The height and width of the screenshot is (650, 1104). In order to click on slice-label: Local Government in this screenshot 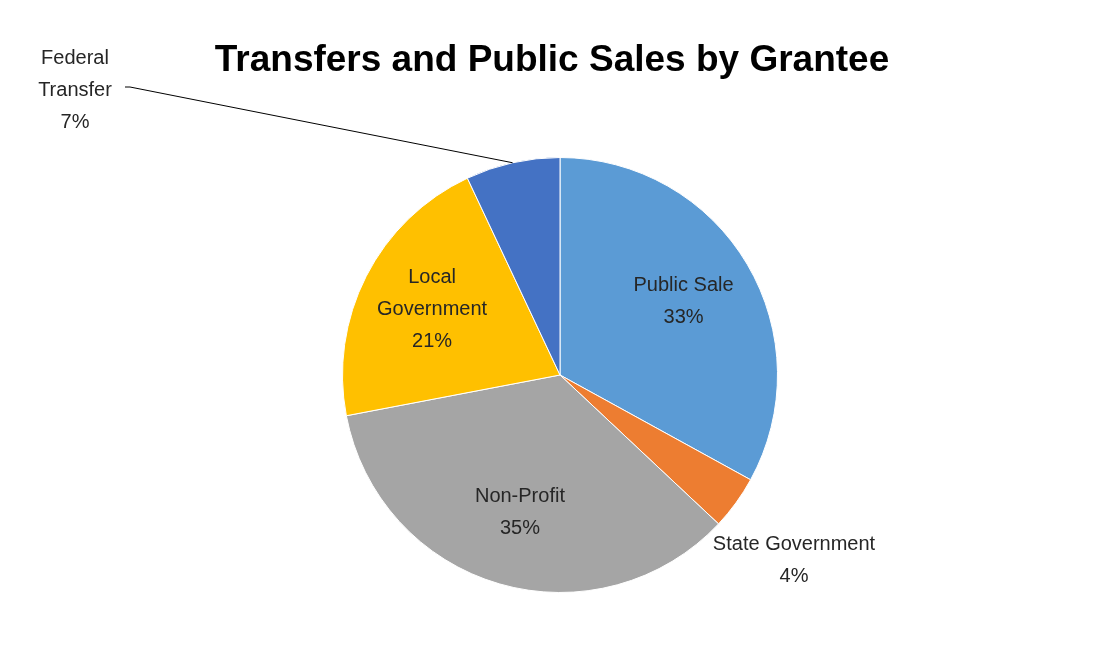, I will do `click(432, 292)`.